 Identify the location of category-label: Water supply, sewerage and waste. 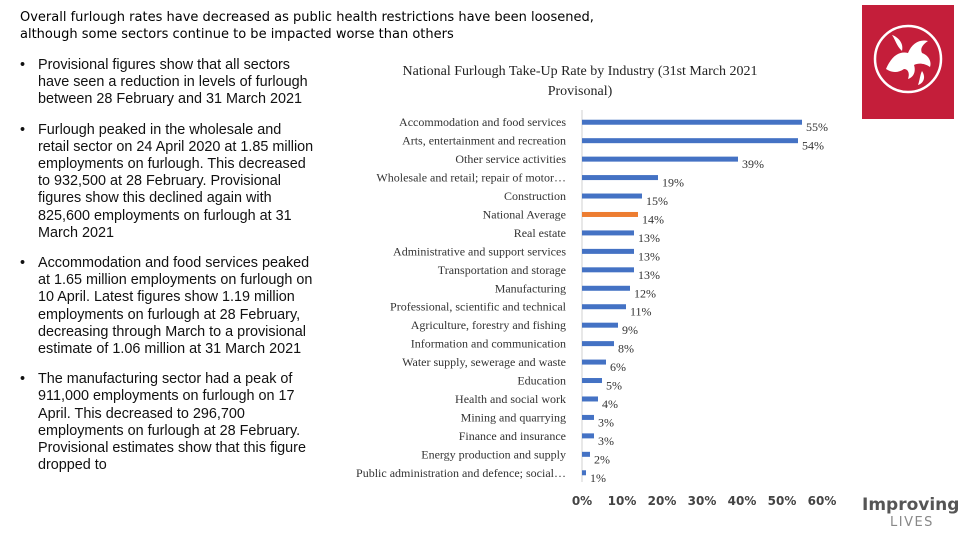
(484, 362).